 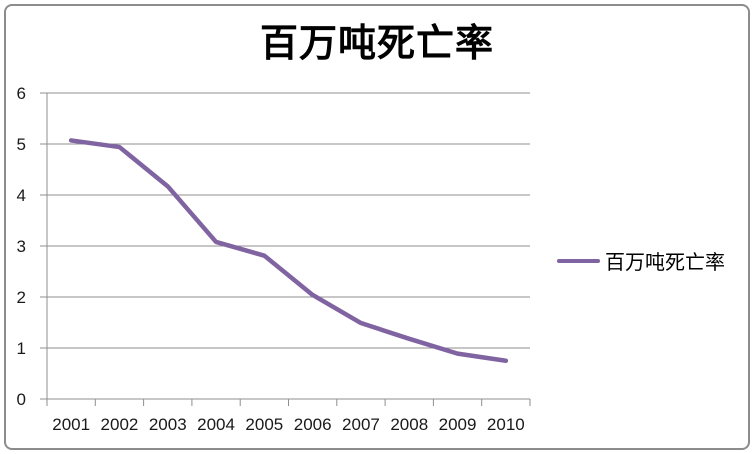 I want to click on x-tick-label: 2007, so click(x=361, y=424).